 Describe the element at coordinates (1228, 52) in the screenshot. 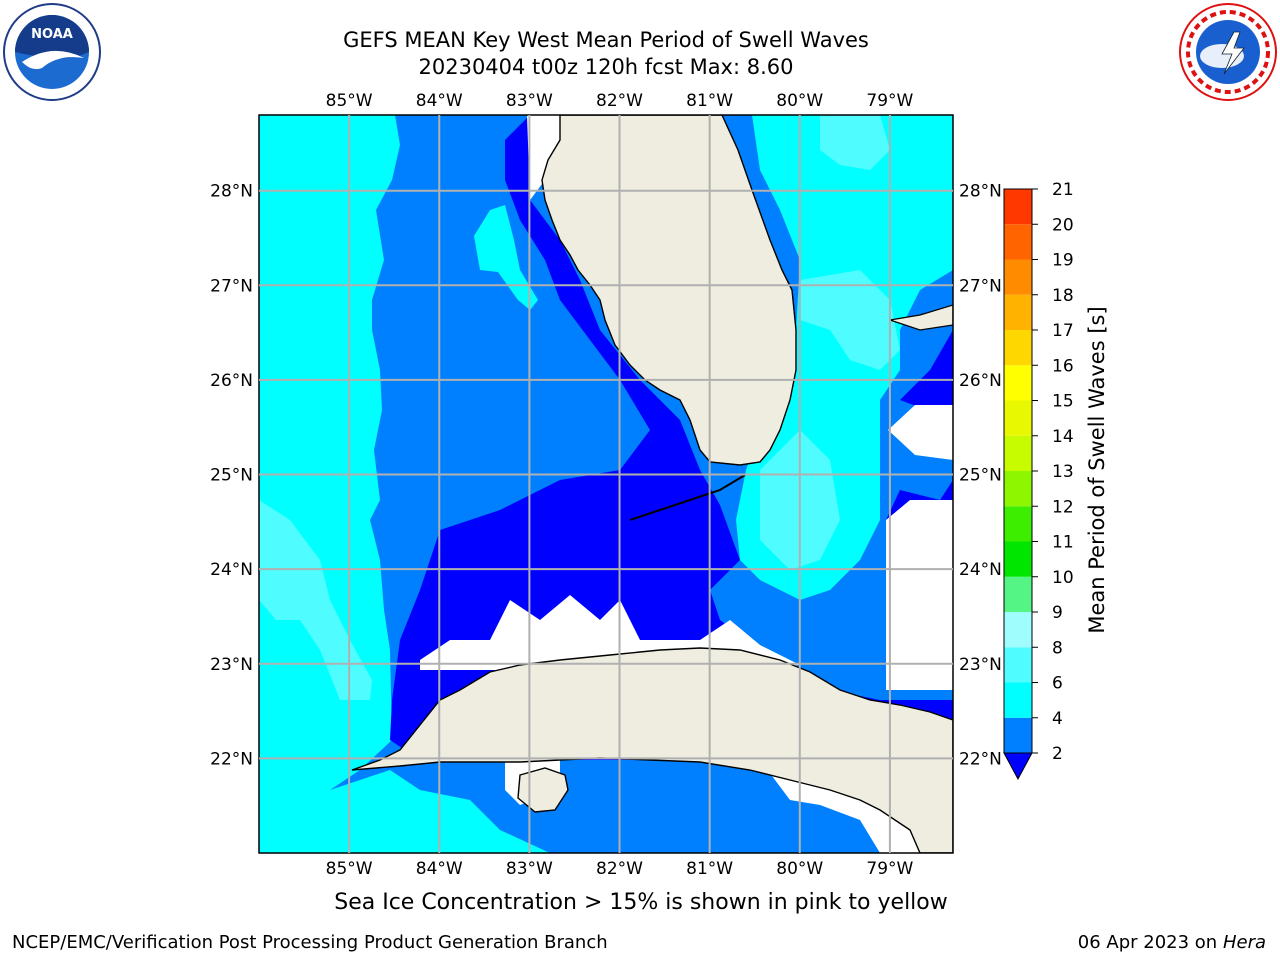

I see `nws-logo-icon` at that location.